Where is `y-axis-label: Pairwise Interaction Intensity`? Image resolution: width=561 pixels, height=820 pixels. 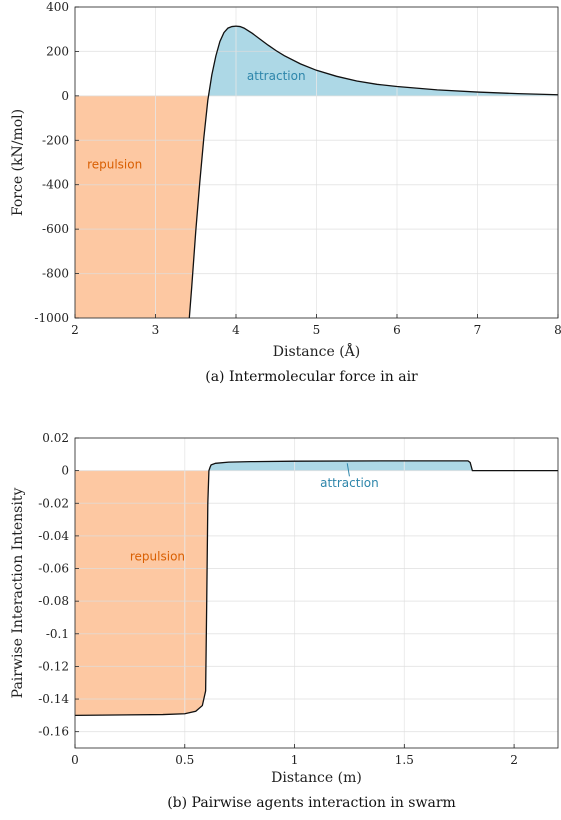
y-axis-label: Pairwise Interaction Intensity is located at coordinates (18, 593).